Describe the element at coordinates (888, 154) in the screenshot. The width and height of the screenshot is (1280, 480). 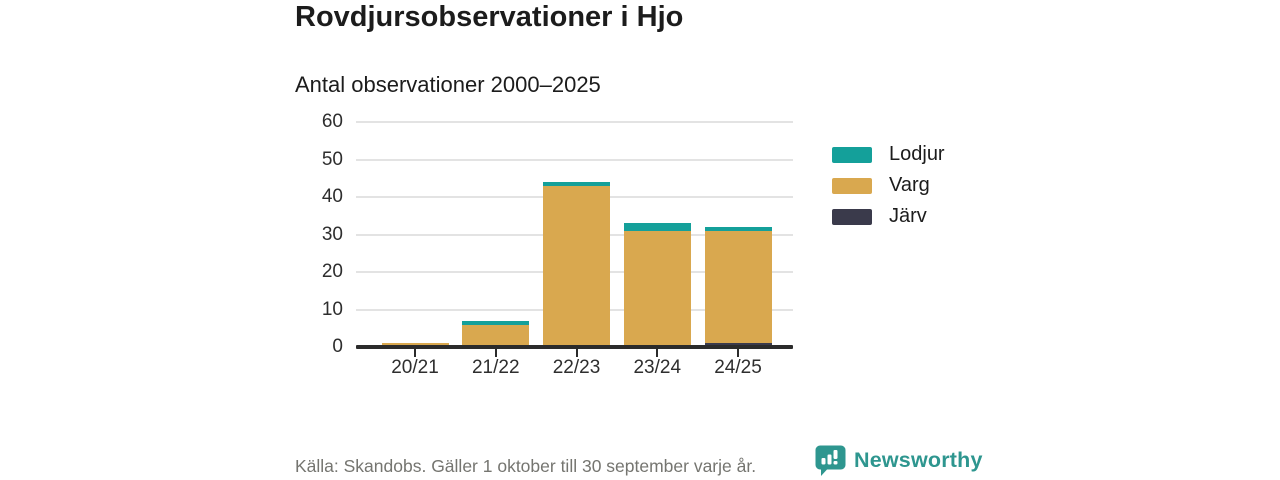
I see `legend-item: Lodjur` at that location.